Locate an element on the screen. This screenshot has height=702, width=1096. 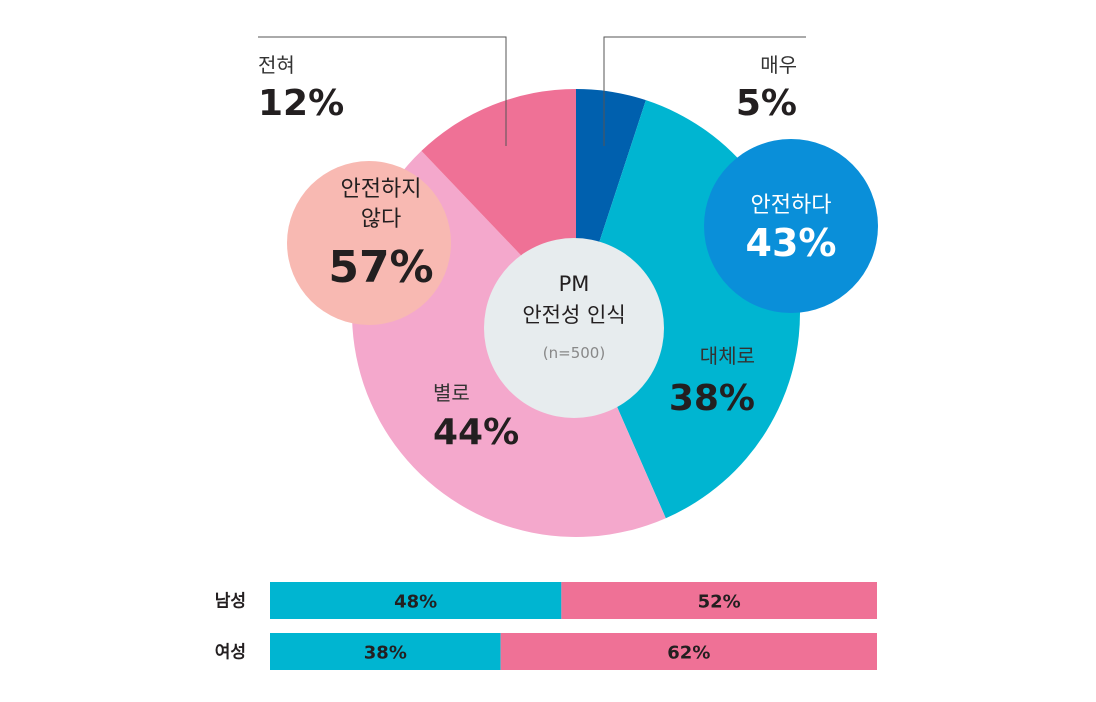
slice-label: 매우 is located at coordinates (778, 65).